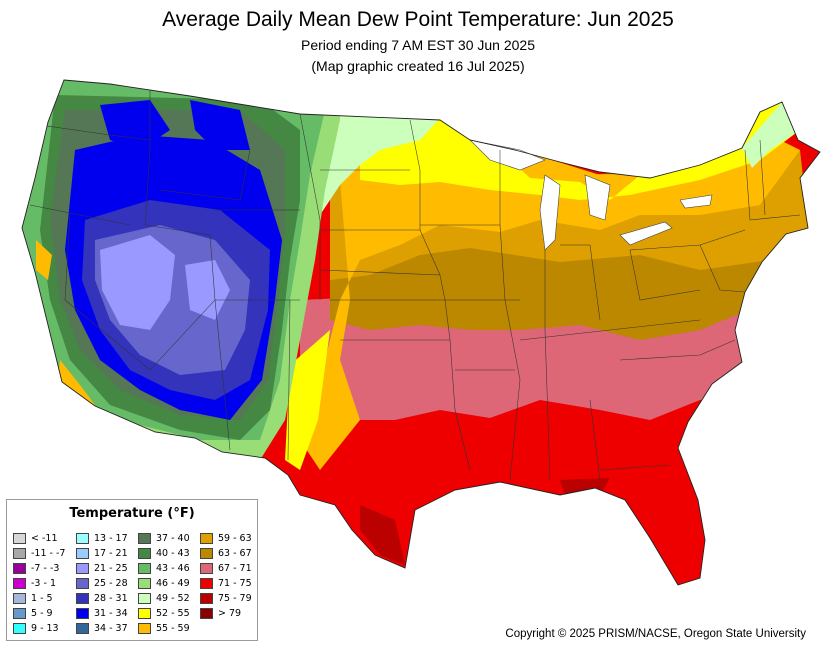 Image resolution: width=836 pixels, height=646 pixels. I want to click on legend-item: 13 - 17, so click(102, 538).